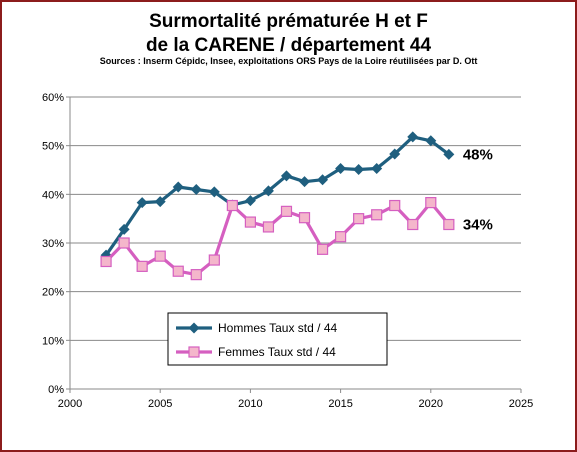 Image resolution: width=577 pixels, height=452 pixels. I want to click on chart-title-line2: de la CARENE / département 44, so click(288, 45).